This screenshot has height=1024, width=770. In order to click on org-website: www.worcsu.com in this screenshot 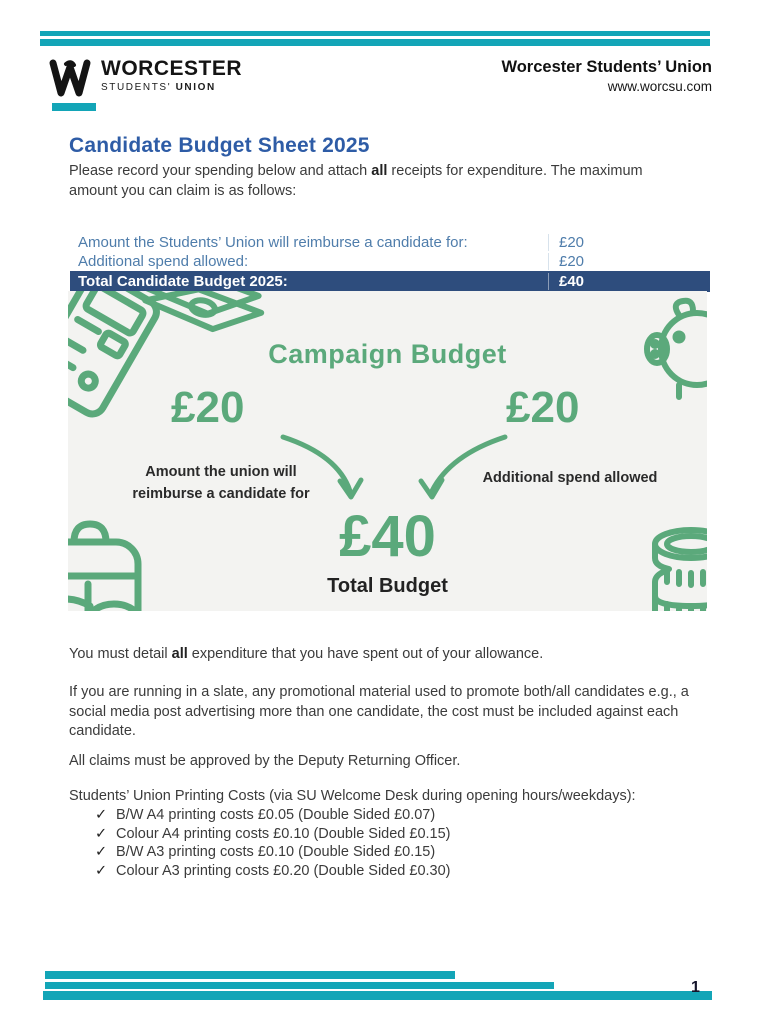, I will do `click(659, 86)`.